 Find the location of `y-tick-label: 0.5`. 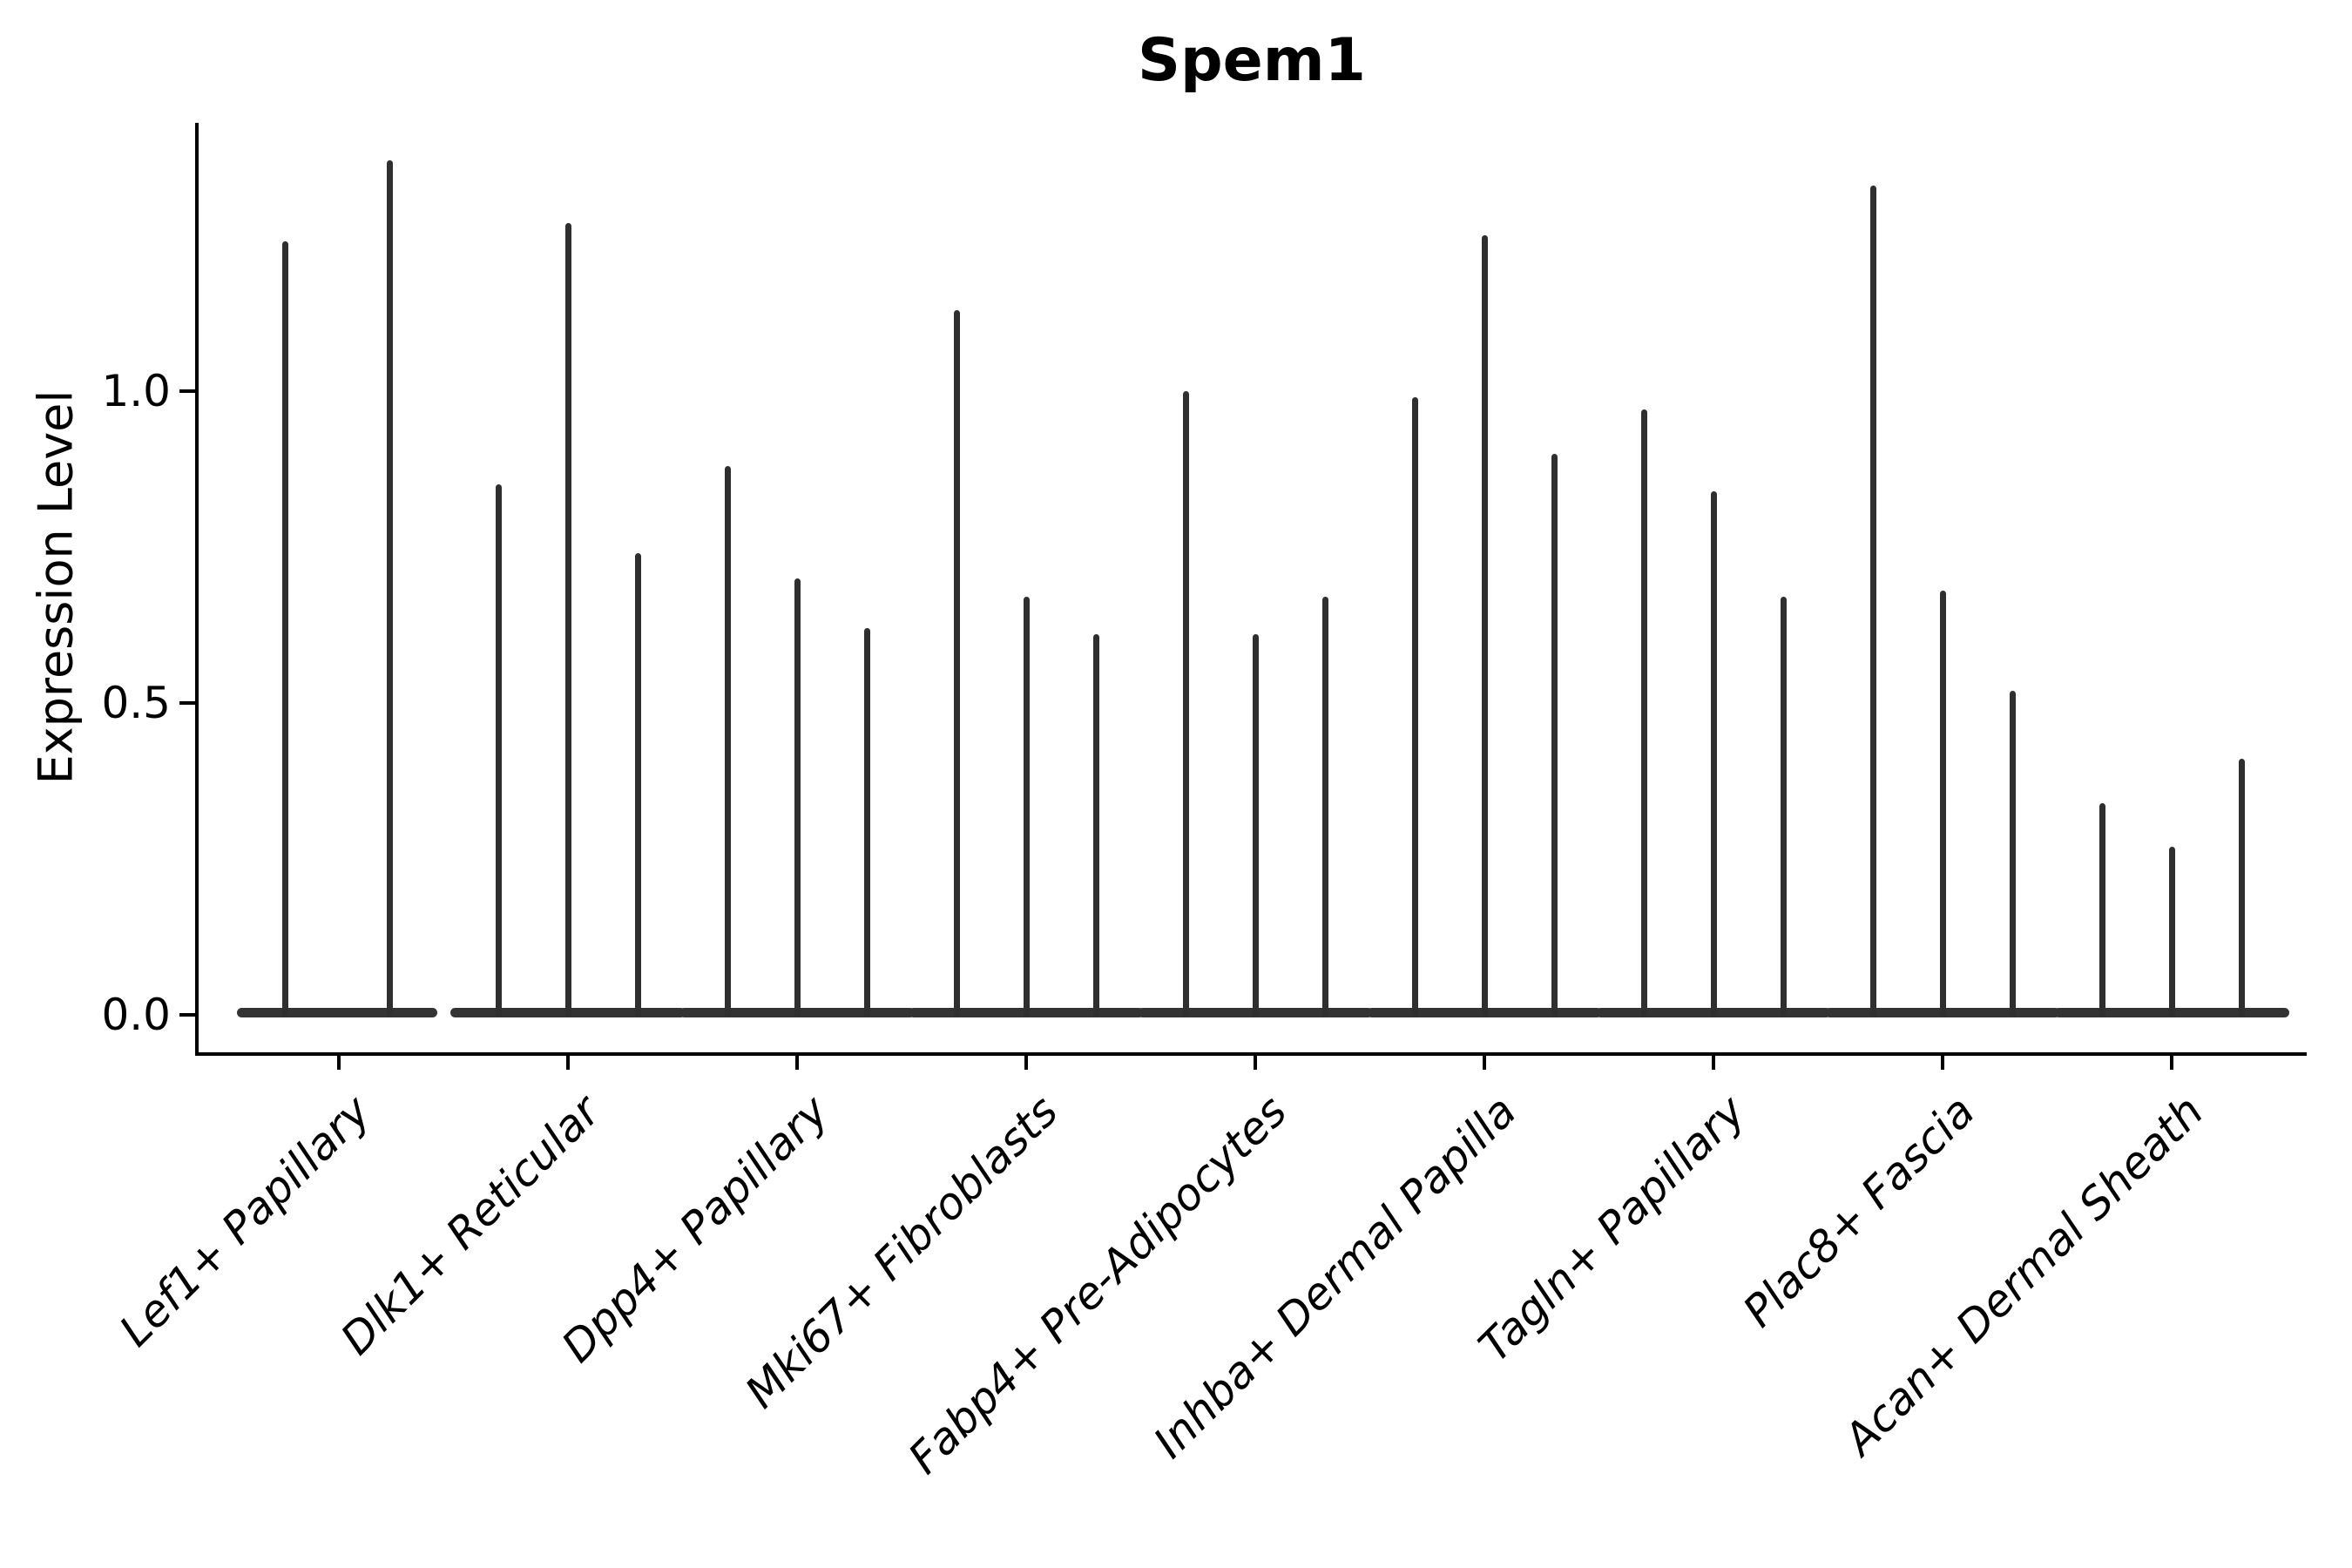

y-tick-label: 0.5 is located at coordinates (136, 703).